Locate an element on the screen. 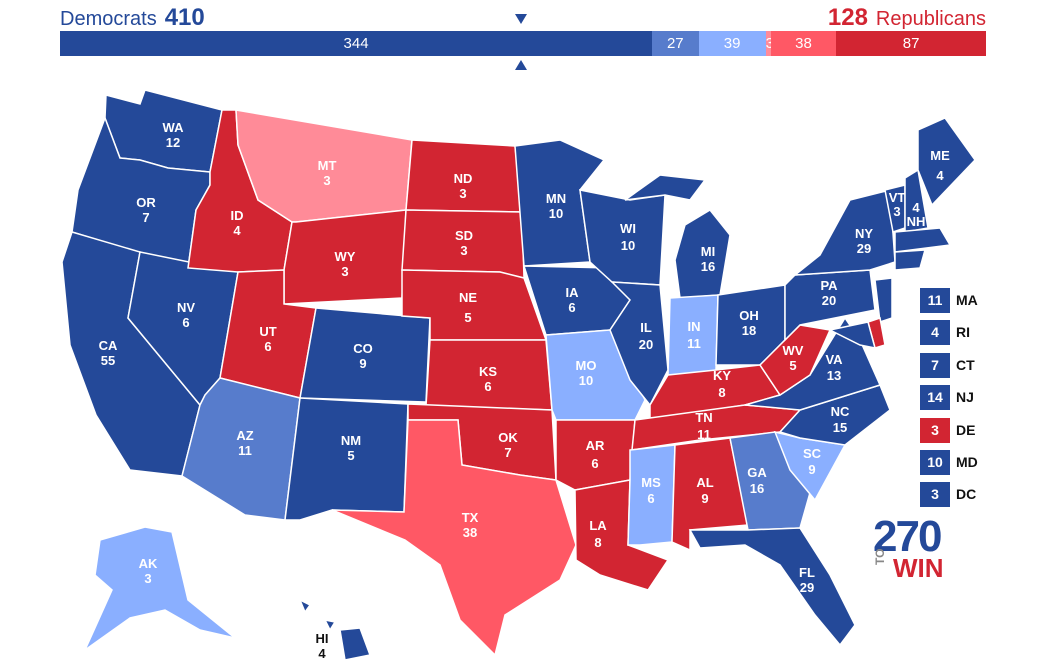 The height and width of the screenshot is (670, 1050). state-NJ is located at coordinates (883, 300).